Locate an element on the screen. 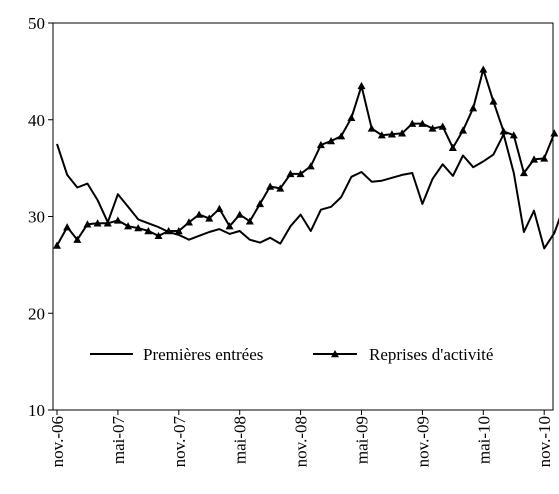 The image size is (559, 494). x-tick-label: nov.-06 is located at coordinates (57, 441).